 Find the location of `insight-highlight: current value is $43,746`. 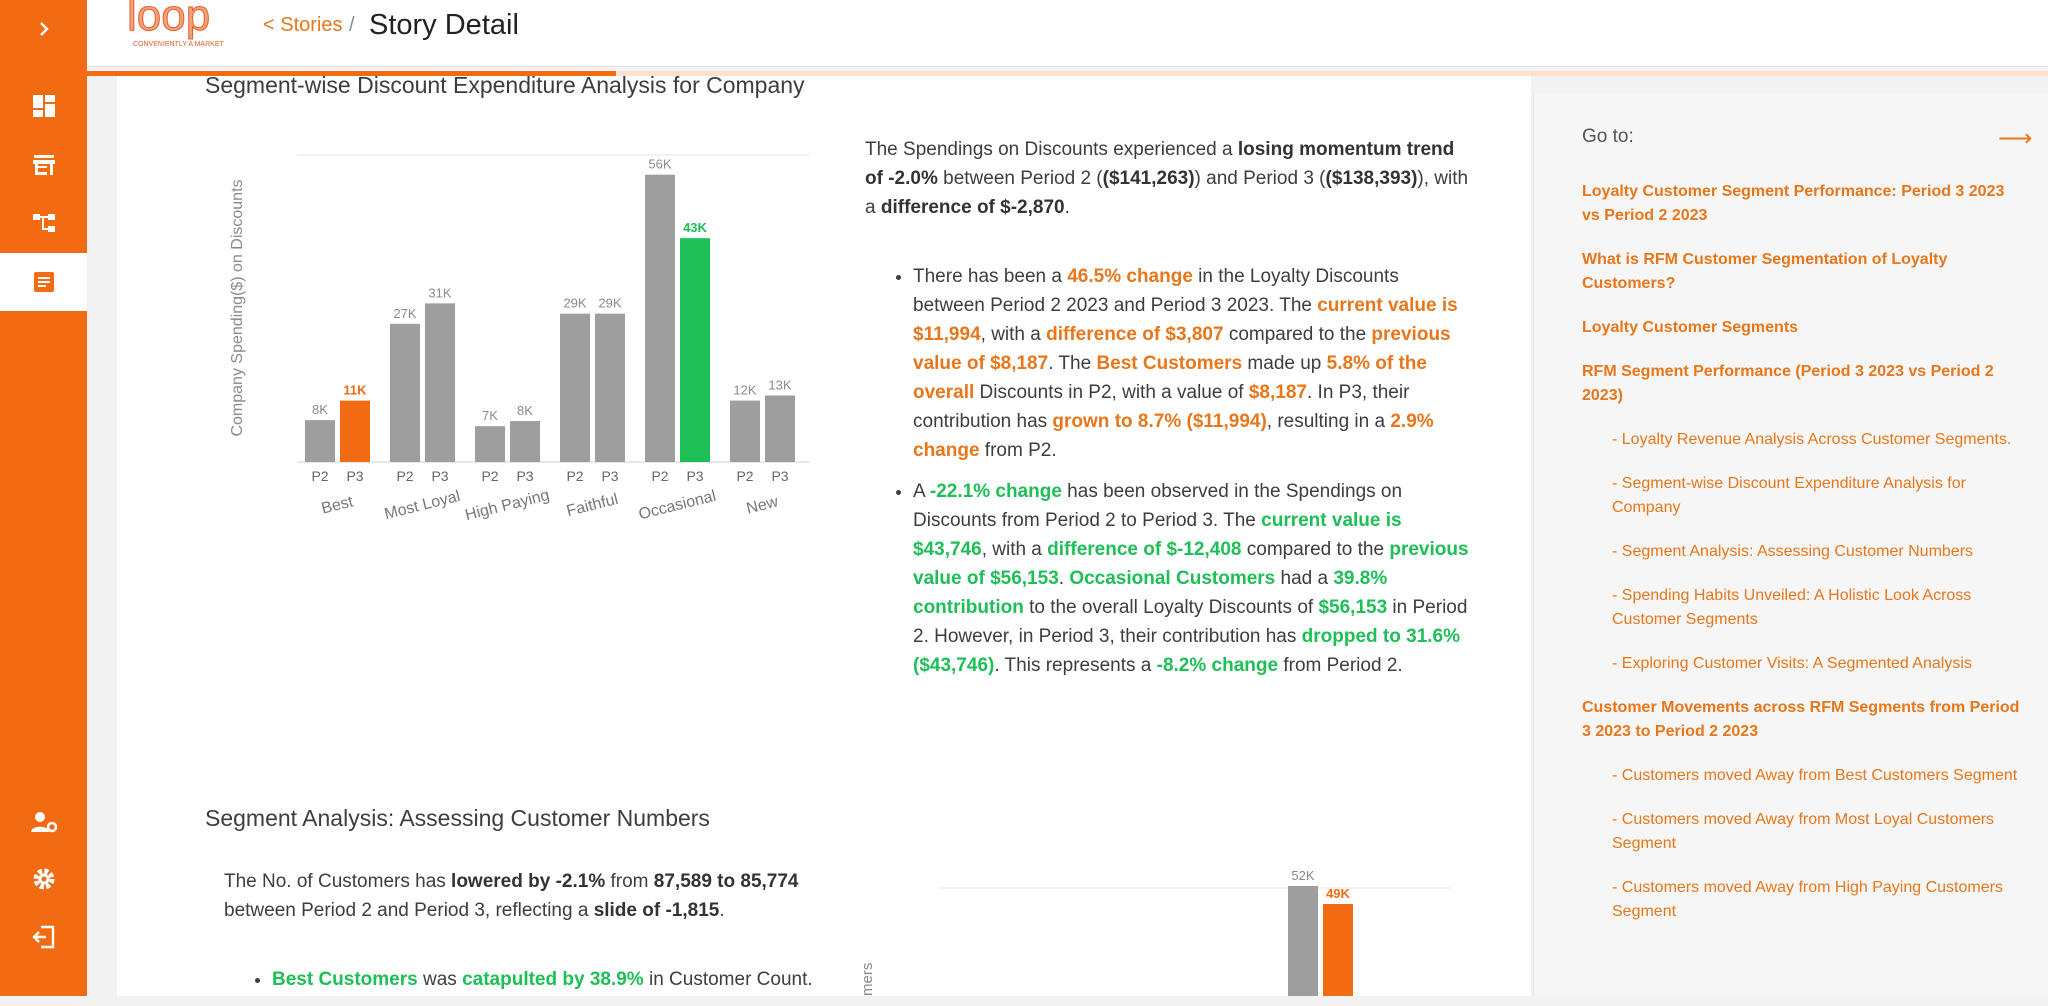

insight-highlight: current value is $43,746 is located at coordinates (1157, 535).